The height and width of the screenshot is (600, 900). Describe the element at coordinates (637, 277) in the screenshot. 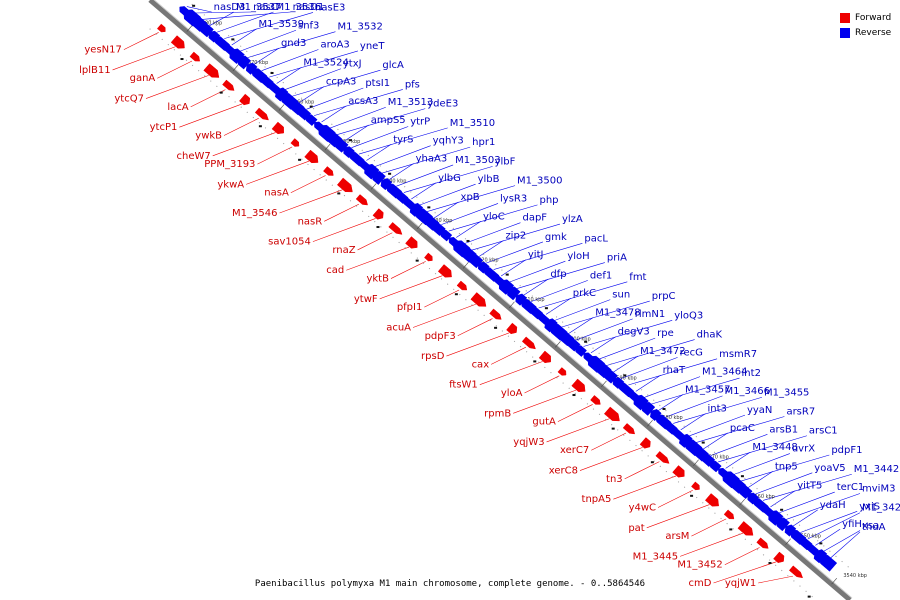

I see `reverse-gene-label: fmt` at that location.